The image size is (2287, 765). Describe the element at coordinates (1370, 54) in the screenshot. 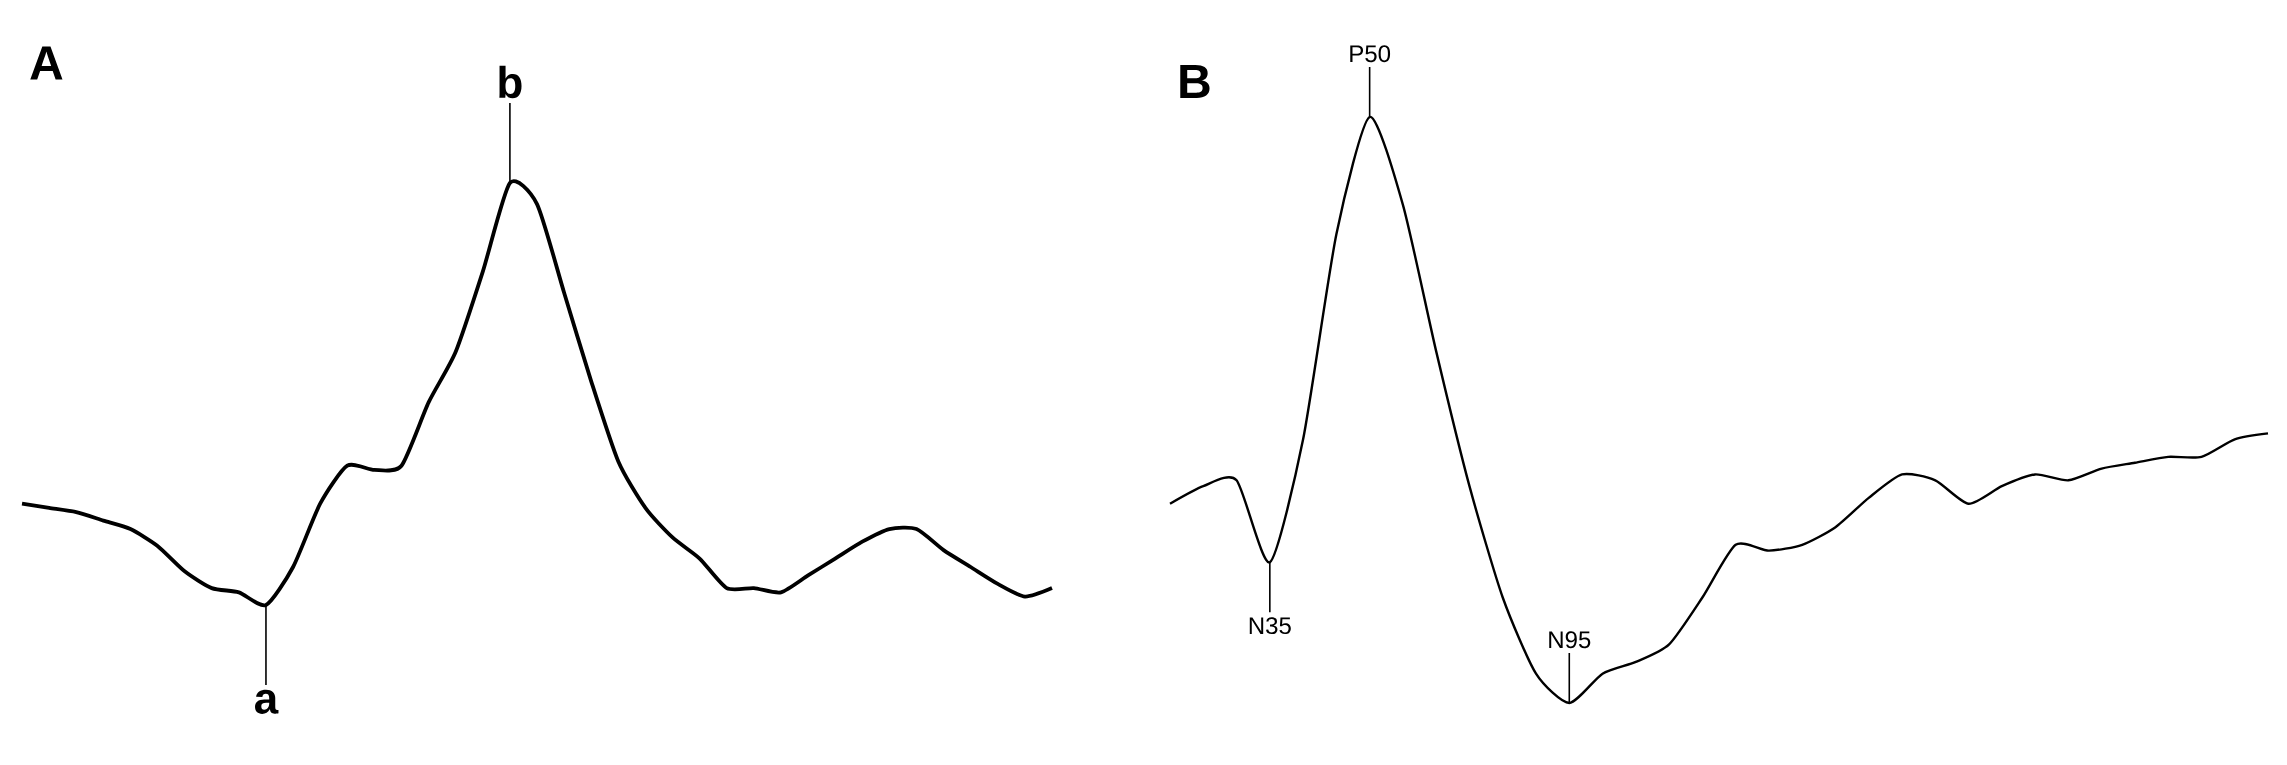

I see `annotation: P50` at that location.